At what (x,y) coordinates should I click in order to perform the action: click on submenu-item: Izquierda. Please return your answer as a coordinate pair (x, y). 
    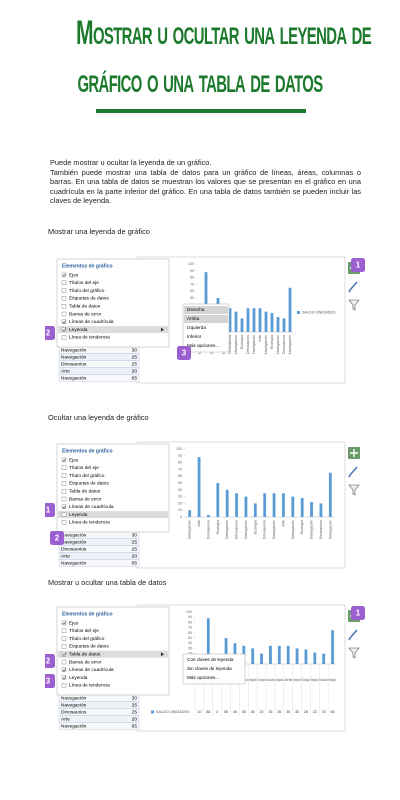
    Looking at the image, I should click on (196, 327).